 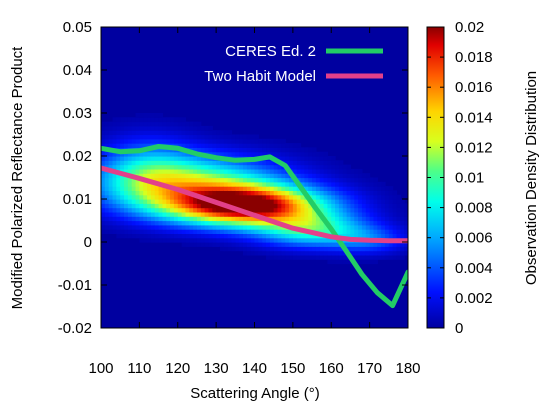 What do you see at coordinates (407, 368) in the screenshot?
I see `x-tick-label: 180` at bounding box center [407, 368].